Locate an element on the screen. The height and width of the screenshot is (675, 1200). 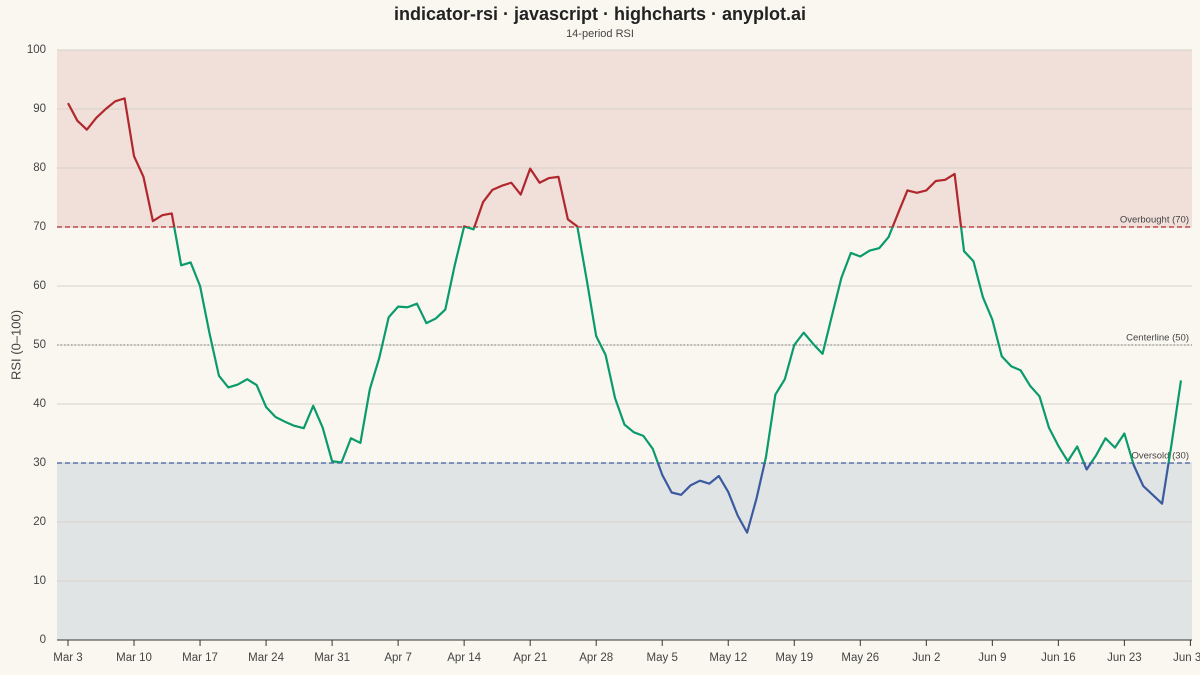
x-tick-label: Mar 24 is located at coordinates (266, 658).